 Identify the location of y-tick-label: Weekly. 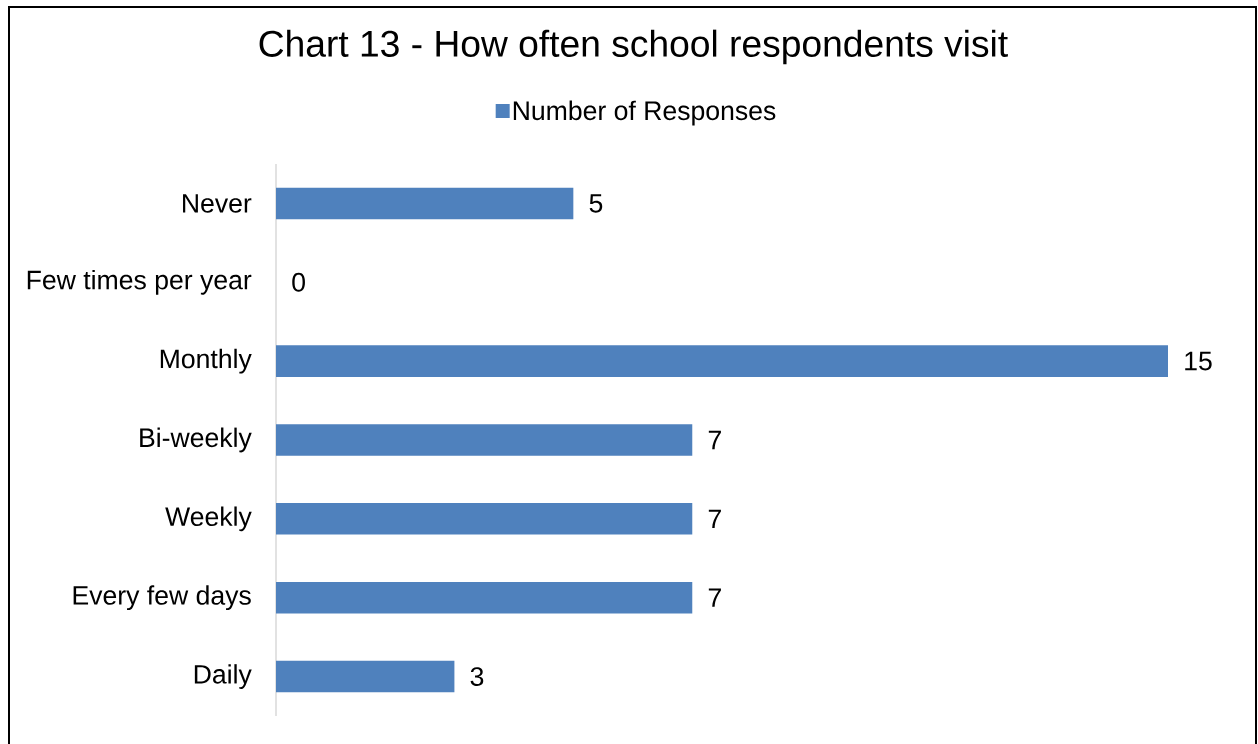
(208, 519).